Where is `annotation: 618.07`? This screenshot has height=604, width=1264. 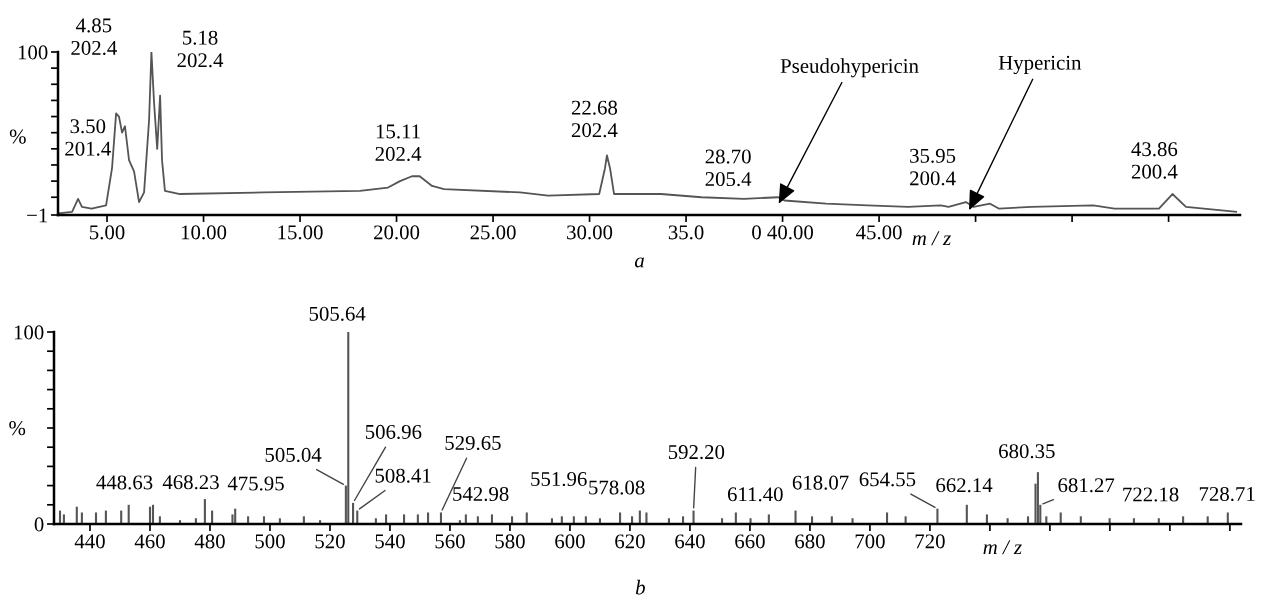
annotation: 618.07 is located at coordinates (820, 482).